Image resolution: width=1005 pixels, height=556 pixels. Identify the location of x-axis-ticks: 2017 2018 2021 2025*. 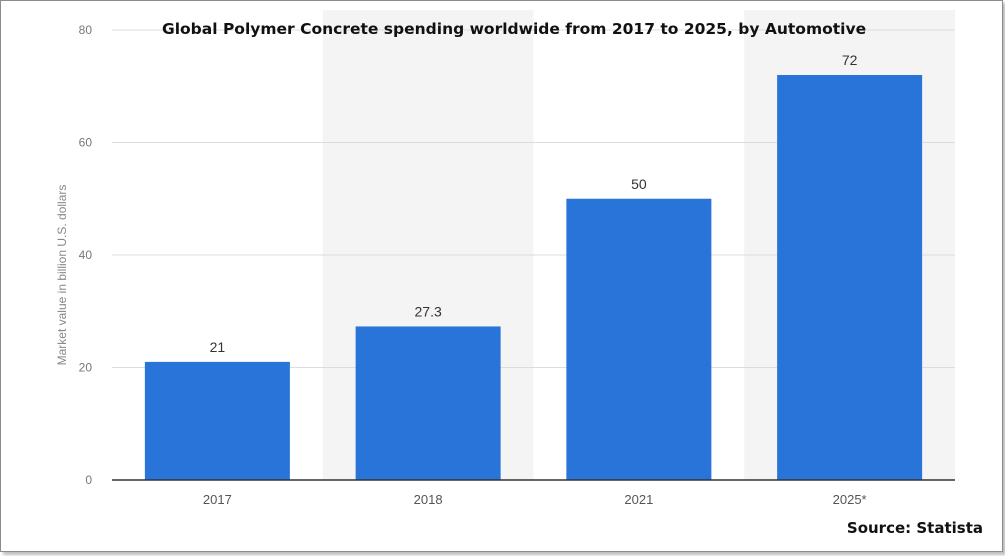
(535, 499).